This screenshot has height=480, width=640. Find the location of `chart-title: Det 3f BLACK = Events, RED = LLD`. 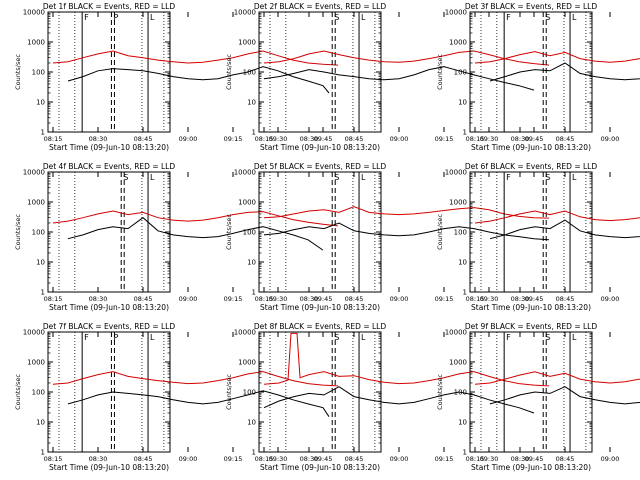

chart-title: Det 3f BLACK = Events, RED = LLD is located at coordinates (531, 6).